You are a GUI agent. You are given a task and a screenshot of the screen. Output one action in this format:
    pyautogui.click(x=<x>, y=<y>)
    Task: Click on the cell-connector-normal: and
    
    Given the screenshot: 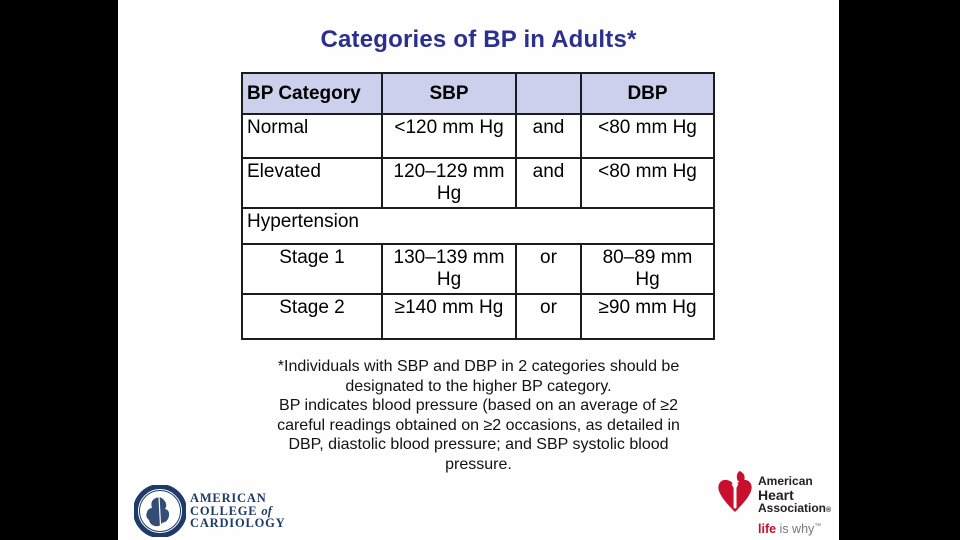 What is the action you would take?
    pyautogui.click(x=548, y=136)
    